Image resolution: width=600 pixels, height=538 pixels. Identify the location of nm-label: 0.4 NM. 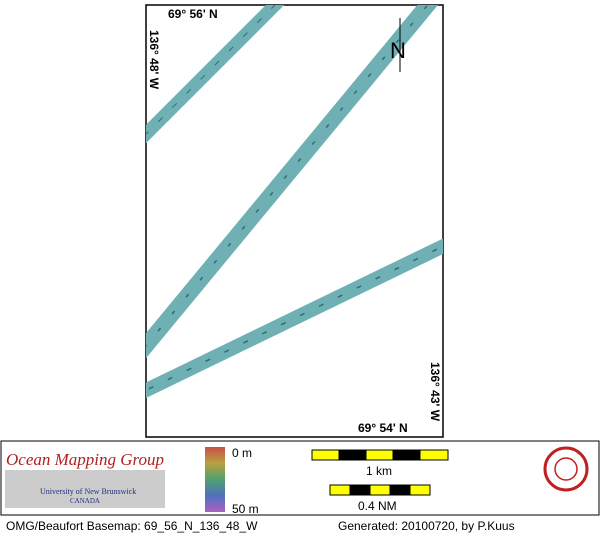
(377, 506).